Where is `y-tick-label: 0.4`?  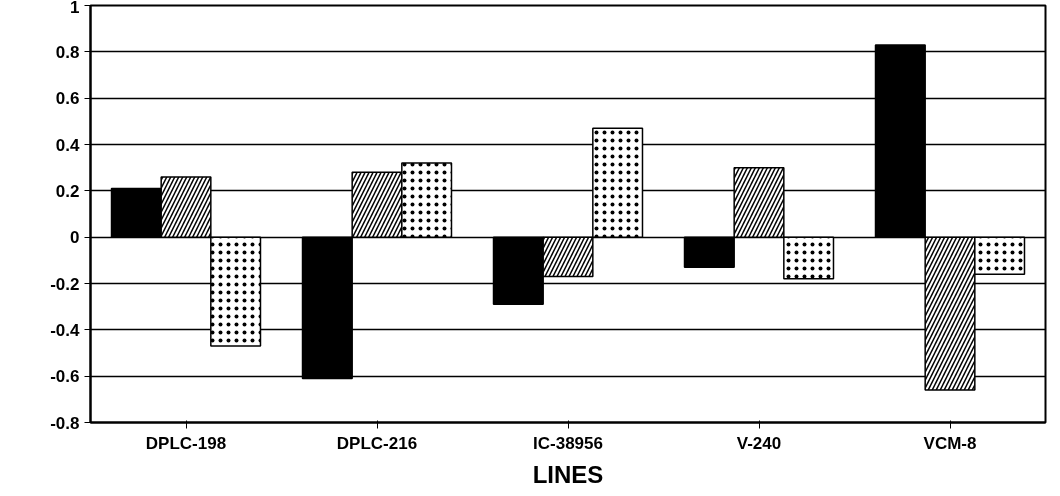 y-tick-label: 0.4 is located at coordinates (68, 145).